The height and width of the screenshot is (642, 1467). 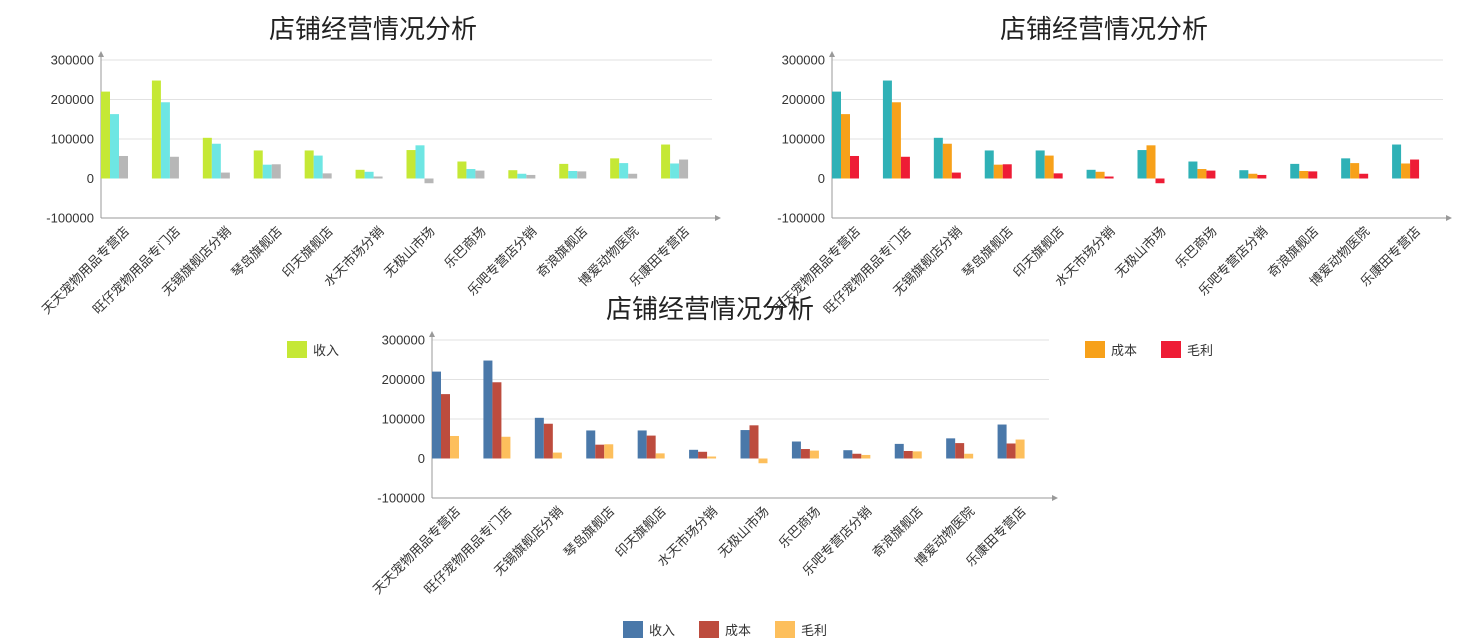 What do you see at coordinates (1200, 350) in the screenshot?
I see `legend-label: 毛利` at bounding box center [1200, 350].